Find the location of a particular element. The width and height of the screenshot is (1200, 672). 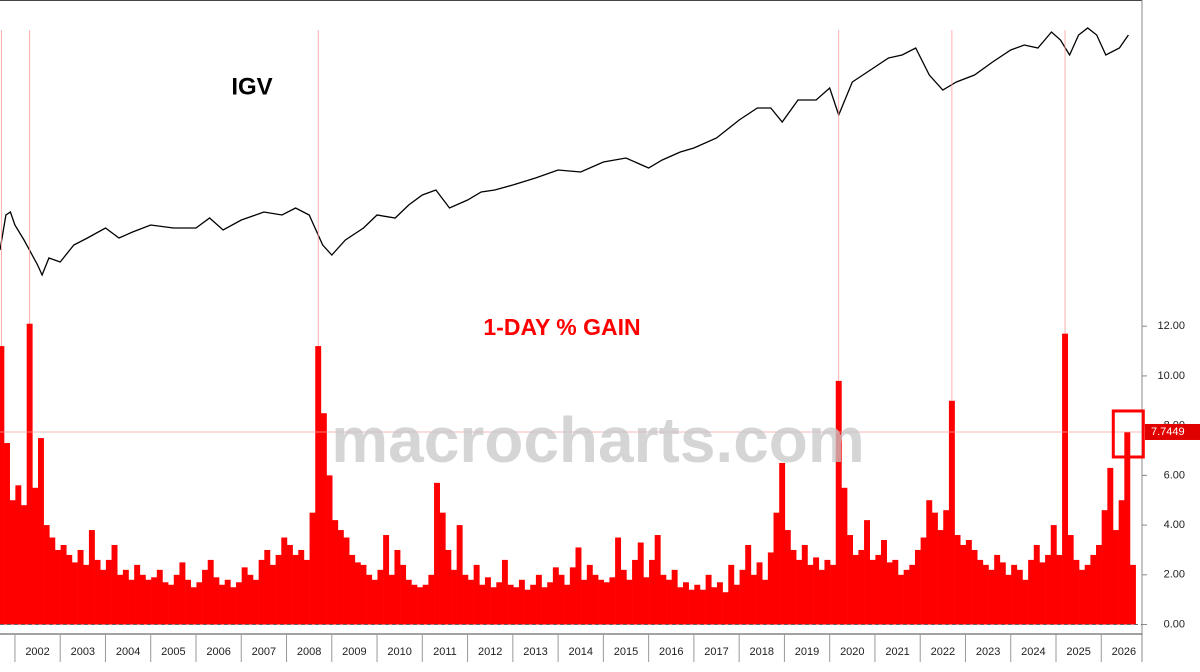

x-tick-label: 2011 is located at coordinates (445, 652).